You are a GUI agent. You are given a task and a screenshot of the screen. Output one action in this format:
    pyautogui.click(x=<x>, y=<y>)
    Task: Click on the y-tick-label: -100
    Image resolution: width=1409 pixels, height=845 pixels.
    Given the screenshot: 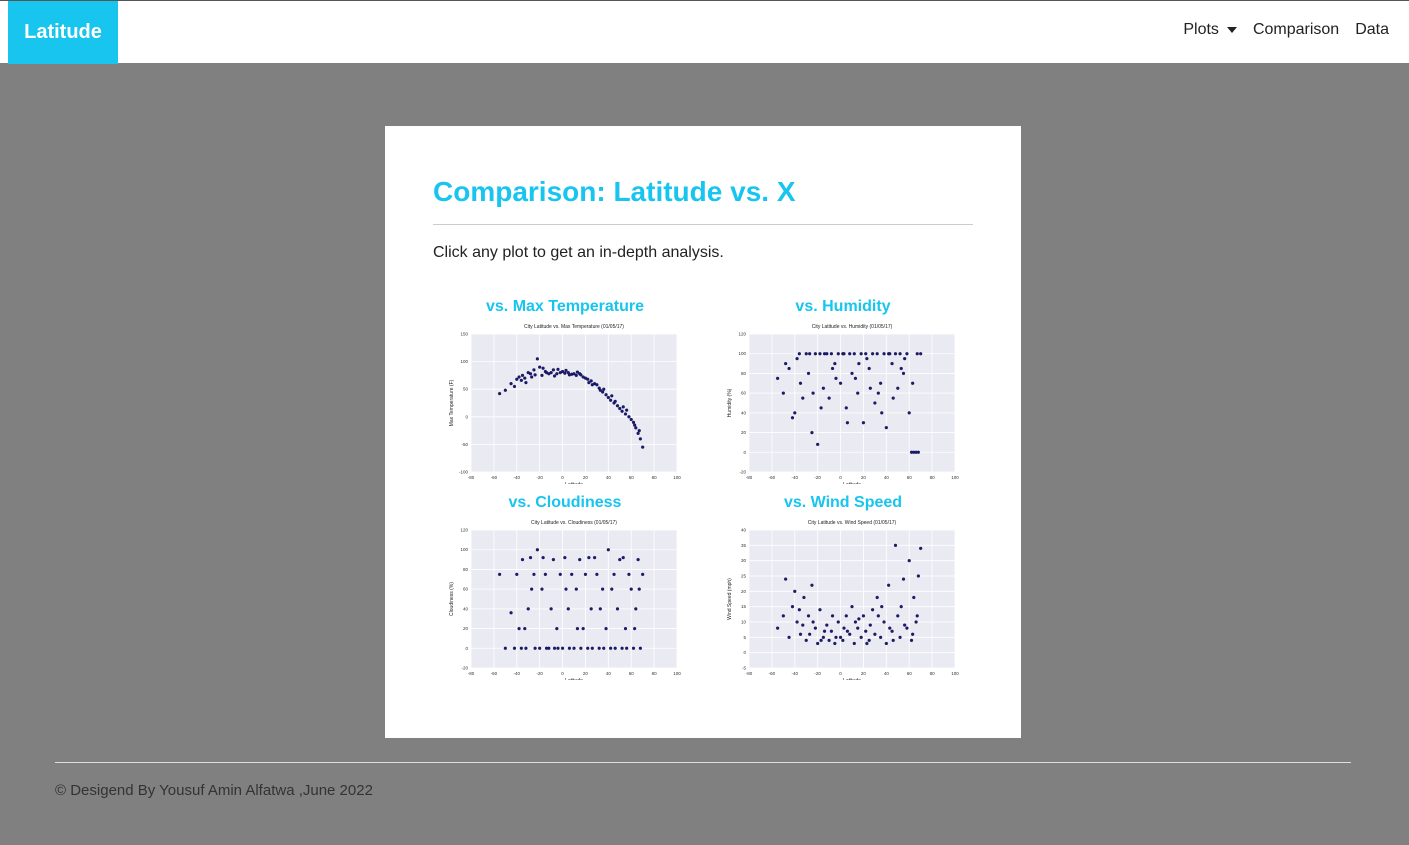 What is the action you would take?
    pyautogui.click(x=464, y=472)
    